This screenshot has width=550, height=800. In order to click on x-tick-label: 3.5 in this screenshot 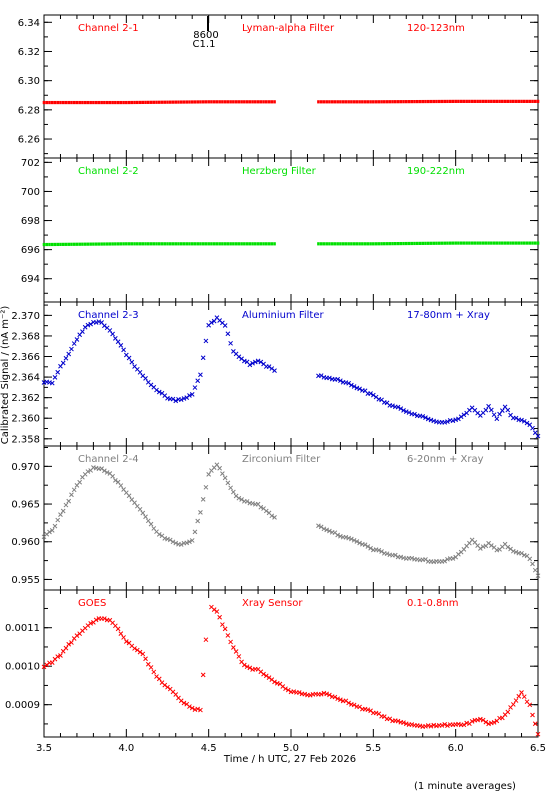, I will do `click(44, 748)`.